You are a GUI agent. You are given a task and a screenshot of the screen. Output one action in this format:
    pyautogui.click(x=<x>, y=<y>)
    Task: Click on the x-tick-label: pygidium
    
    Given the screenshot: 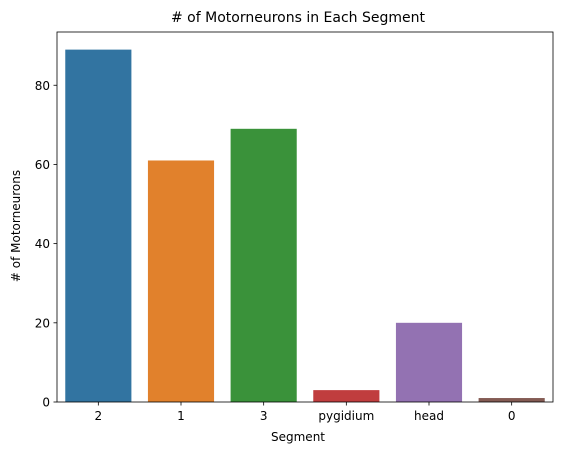 What is the action you would take?
    pyautogui.click(x=346, y=416)
    